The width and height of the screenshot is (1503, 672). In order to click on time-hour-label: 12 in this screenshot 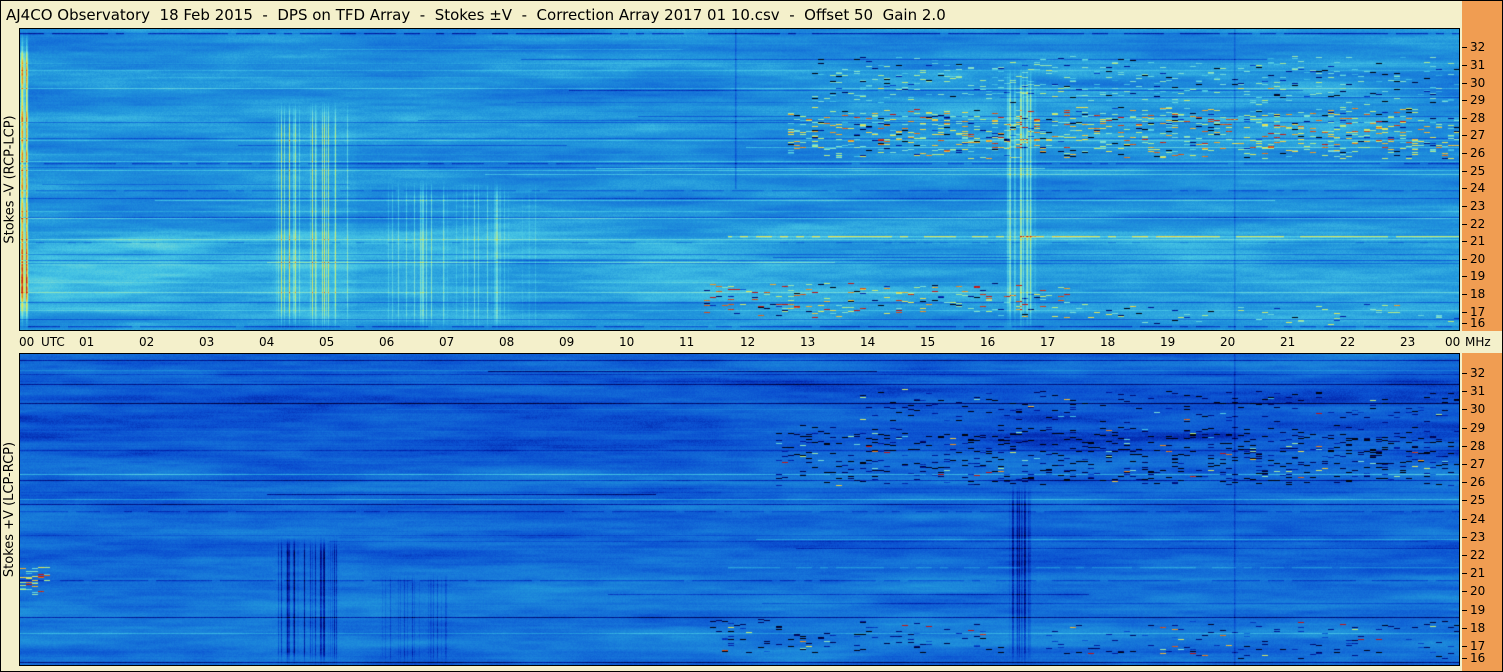, I will do `click(748, 342)`.